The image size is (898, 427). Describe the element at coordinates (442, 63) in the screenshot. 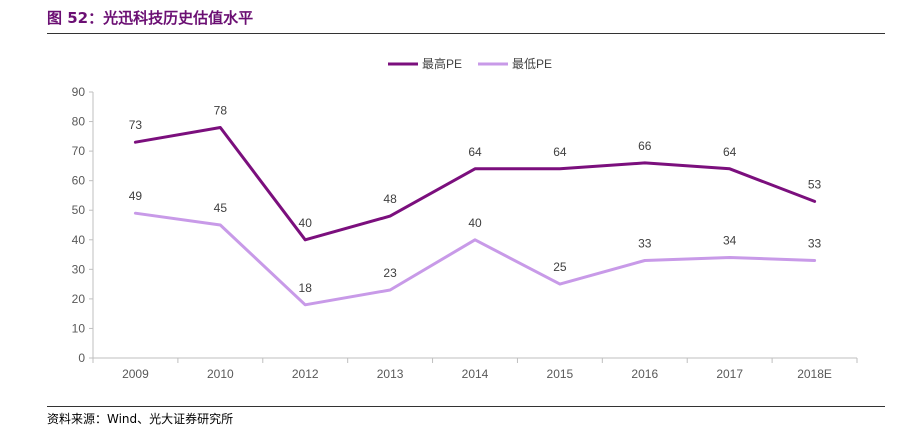

I see `legend-label: 最高PE` at that location.